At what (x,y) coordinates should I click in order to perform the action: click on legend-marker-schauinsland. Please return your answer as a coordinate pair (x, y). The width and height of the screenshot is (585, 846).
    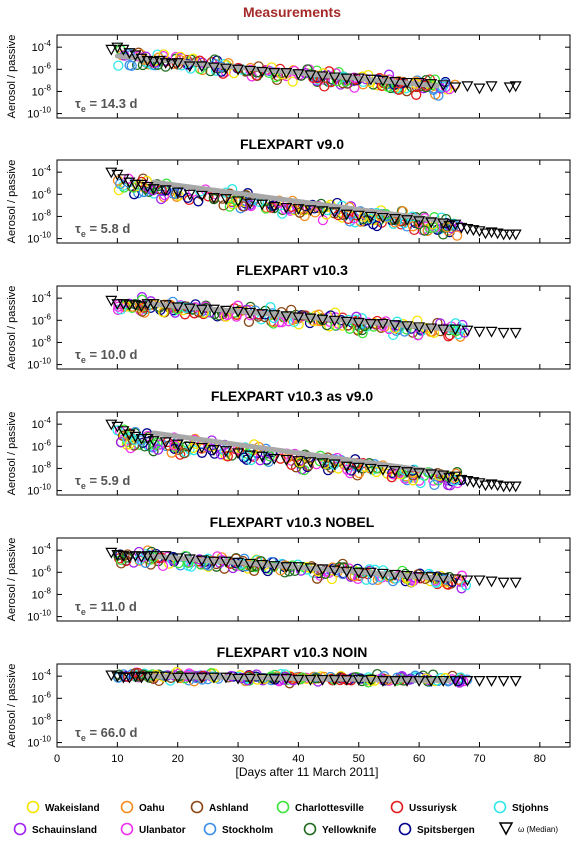
    Looking at the image, I should click on (20, 829).